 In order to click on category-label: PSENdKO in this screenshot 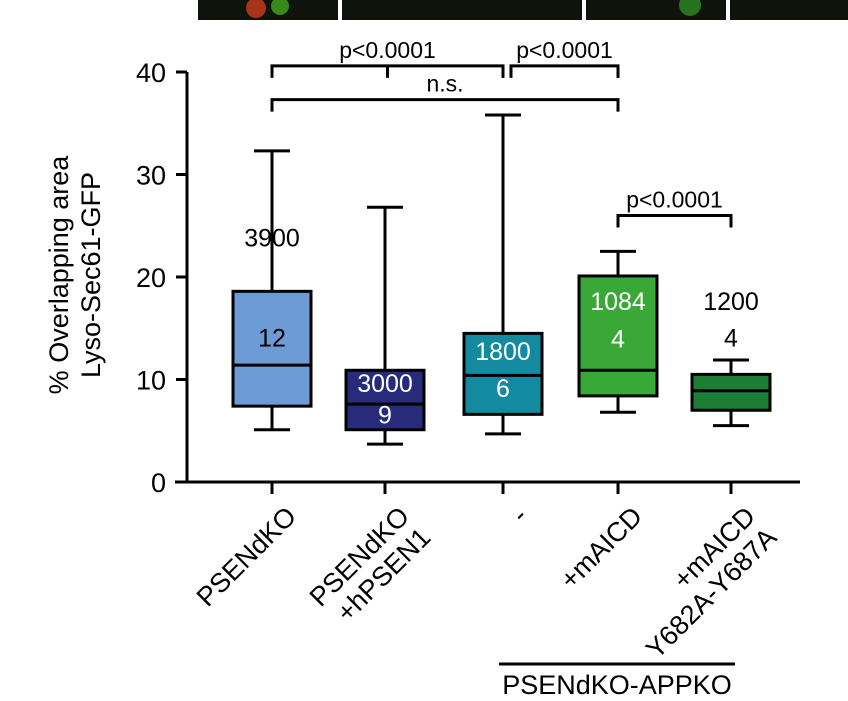, I will do `click(246, 556)`.